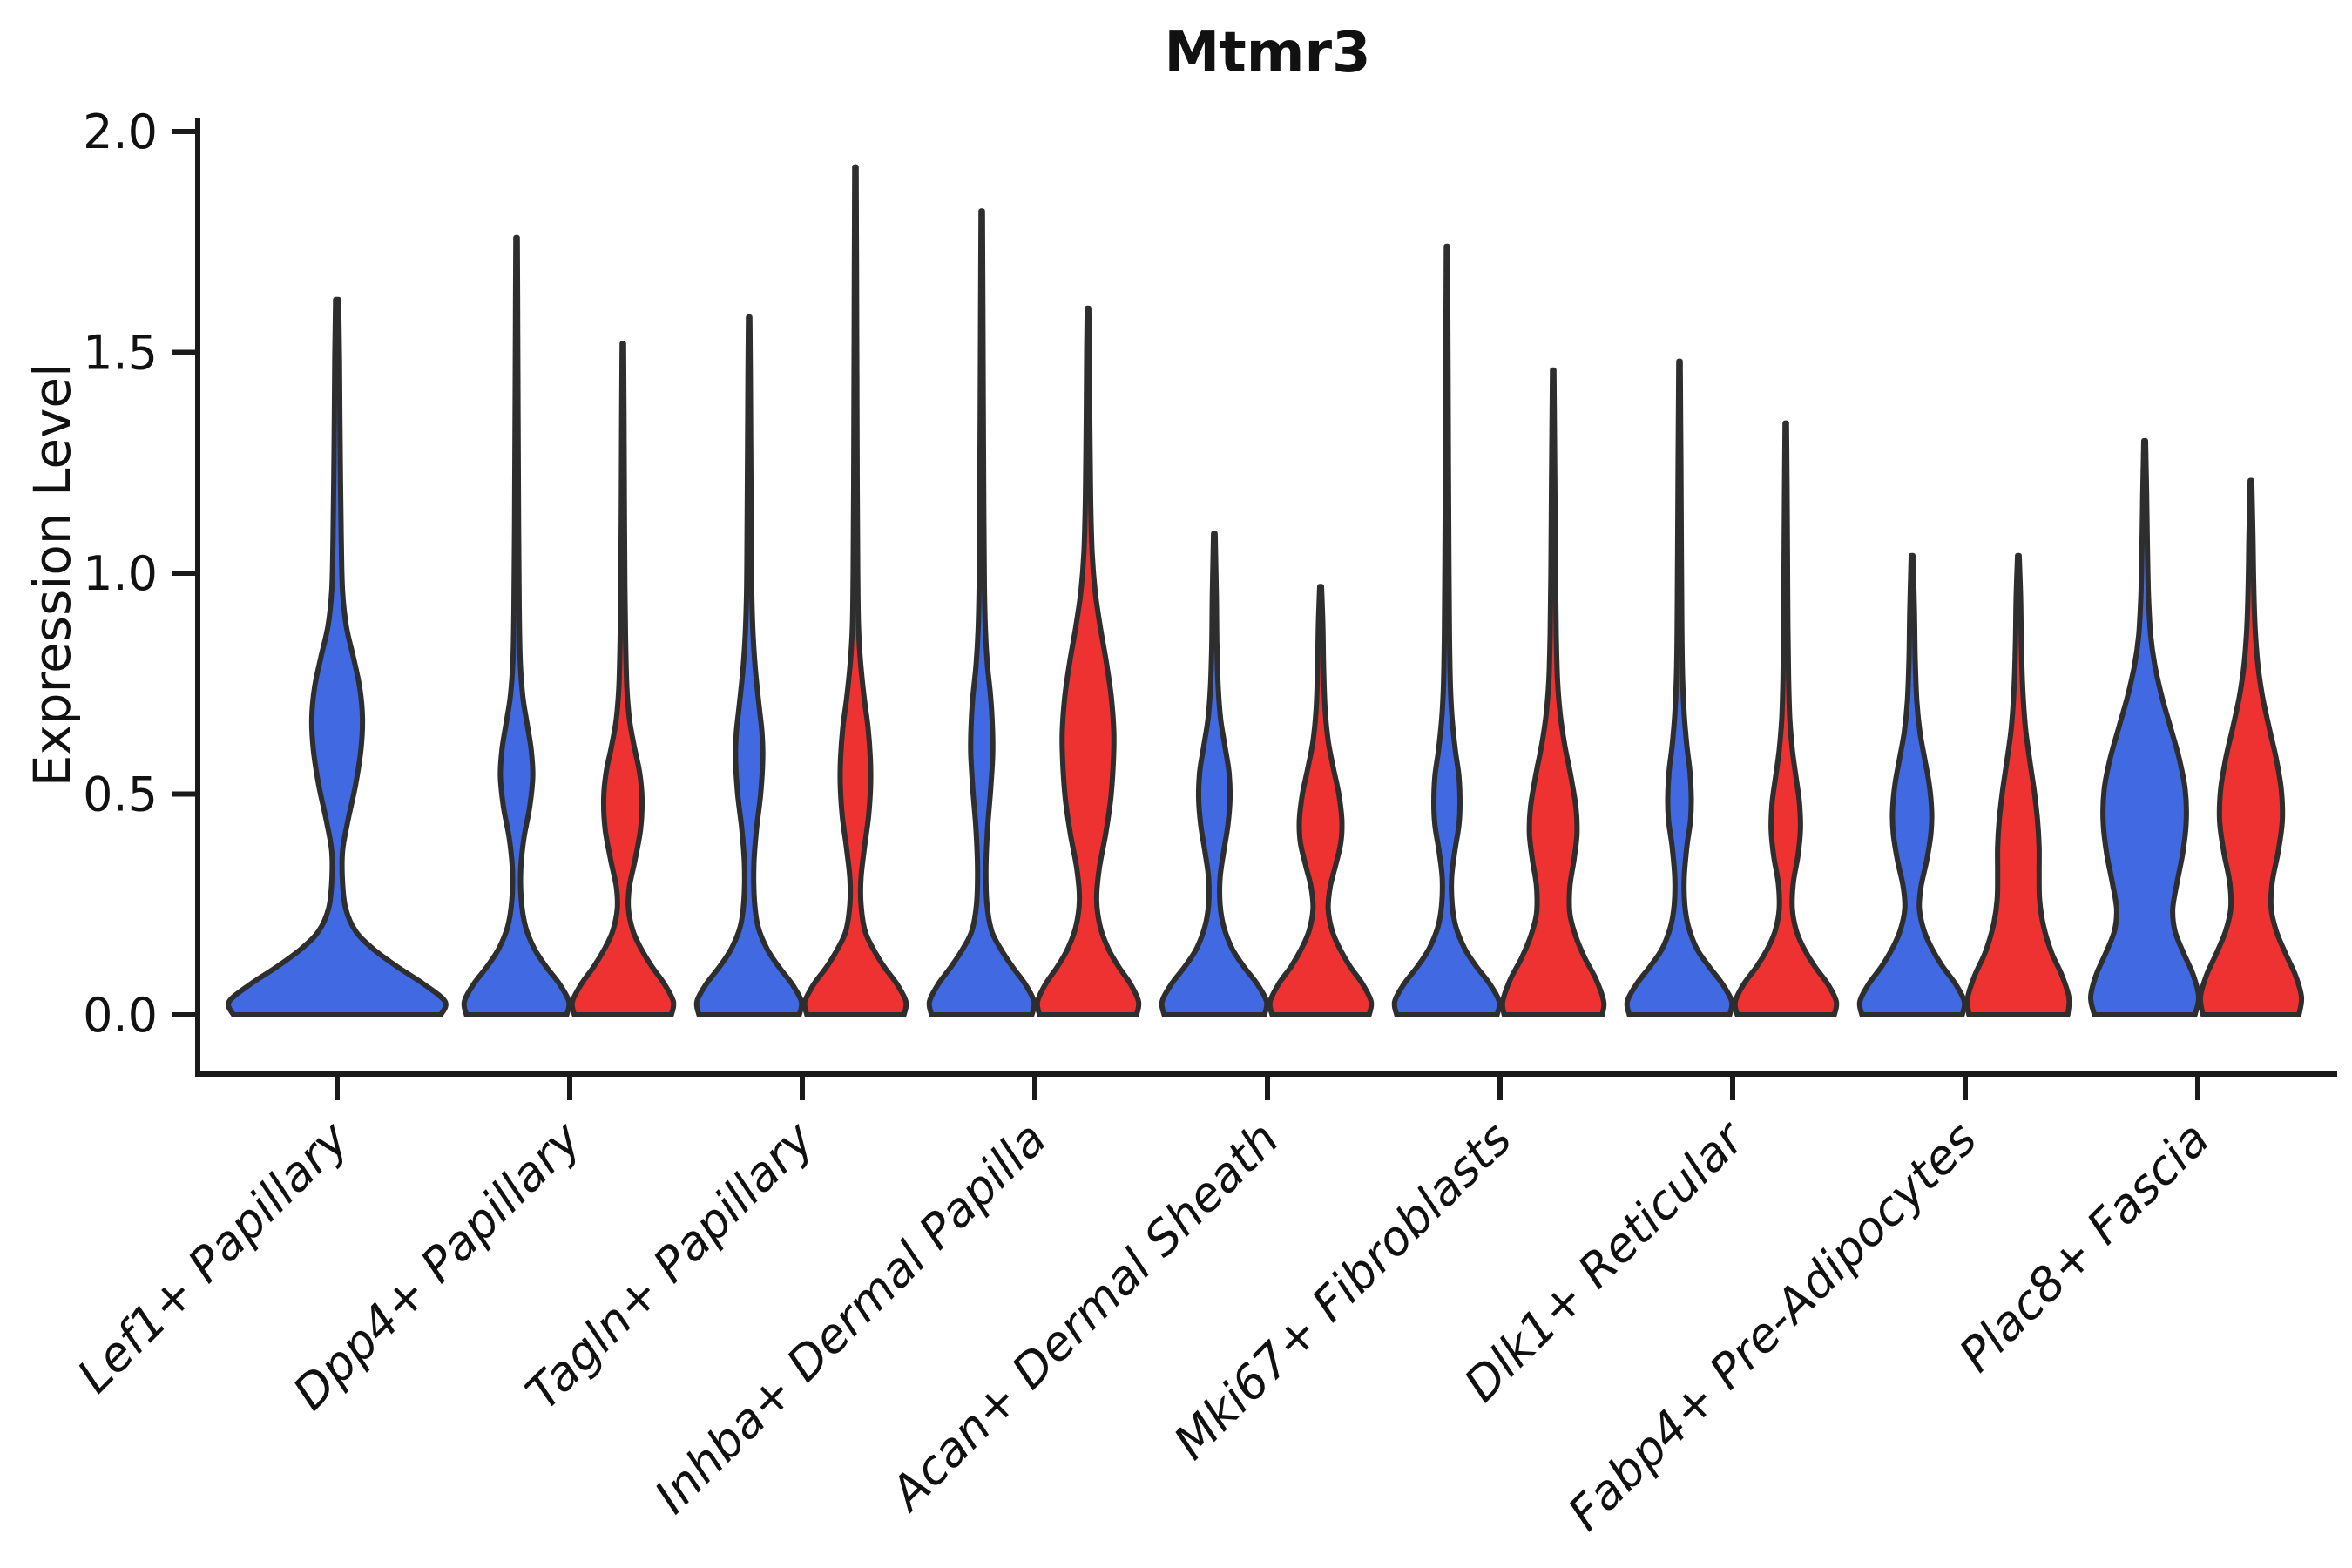 This screenshot has width=2352, height=1568. I want to click on violin-dlk1-reticular-blue, so click(1679, 687).